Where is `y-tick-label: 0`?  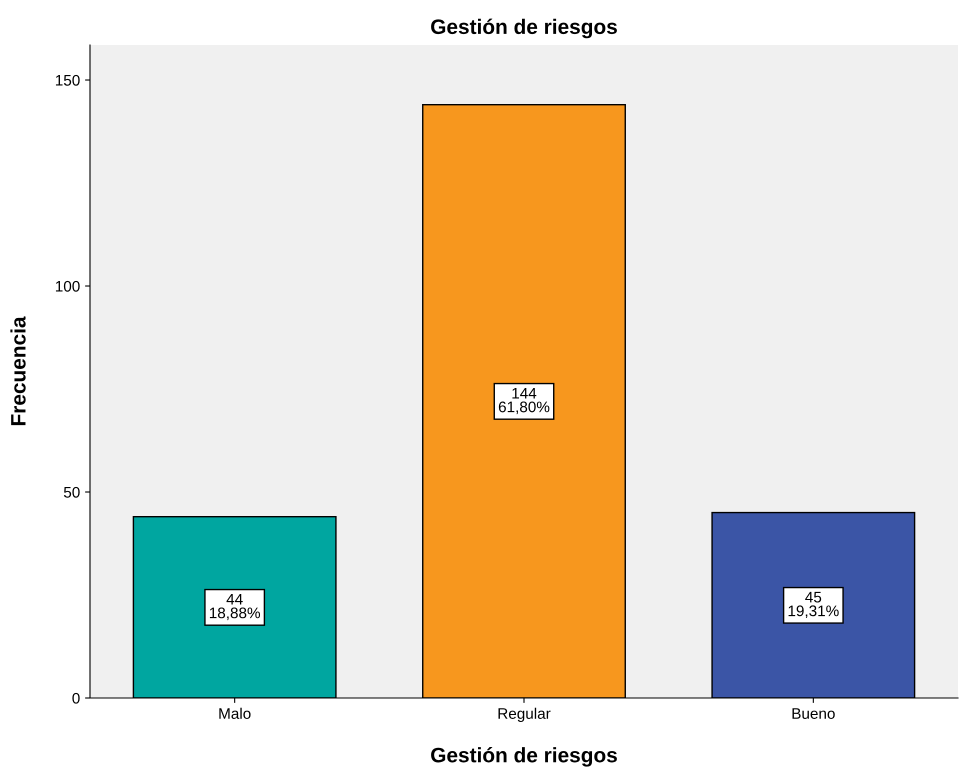 y-tick-label: 0 is located at coordinates (76, 698).